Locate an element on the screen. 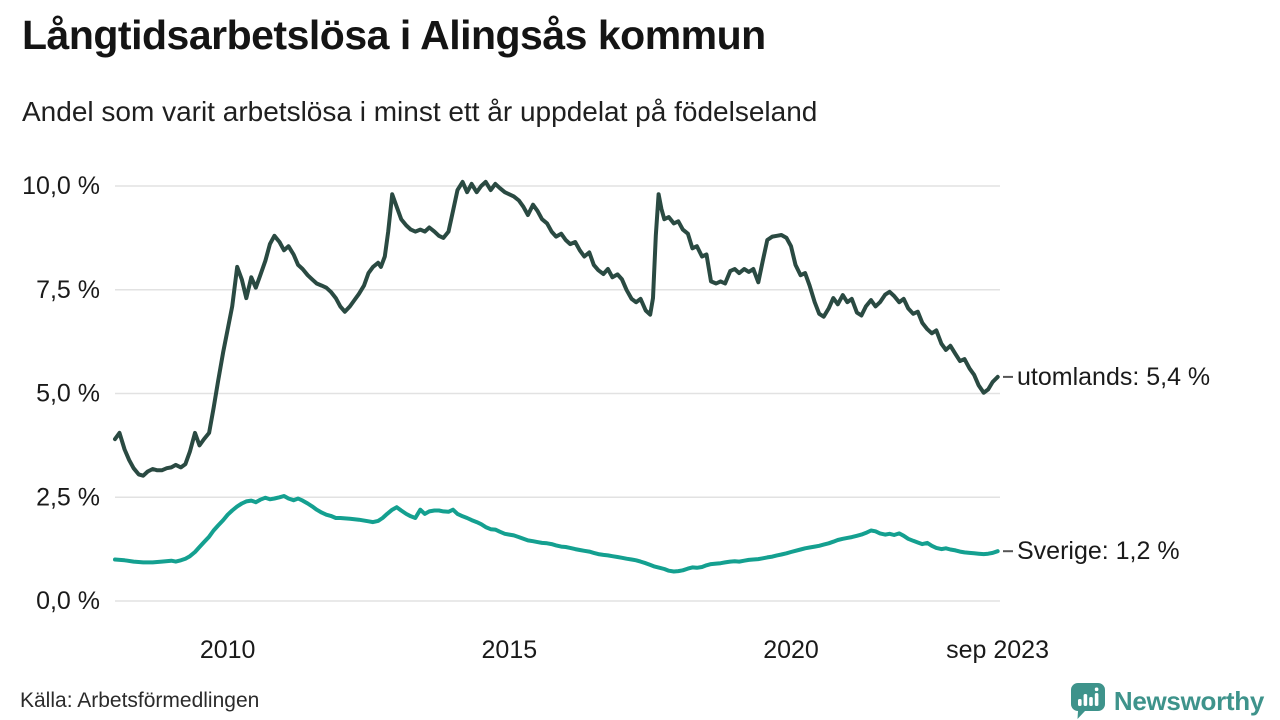  series-end-label-utomlands: utomlands: 5,4 % is located at coordinates (1113, 377).